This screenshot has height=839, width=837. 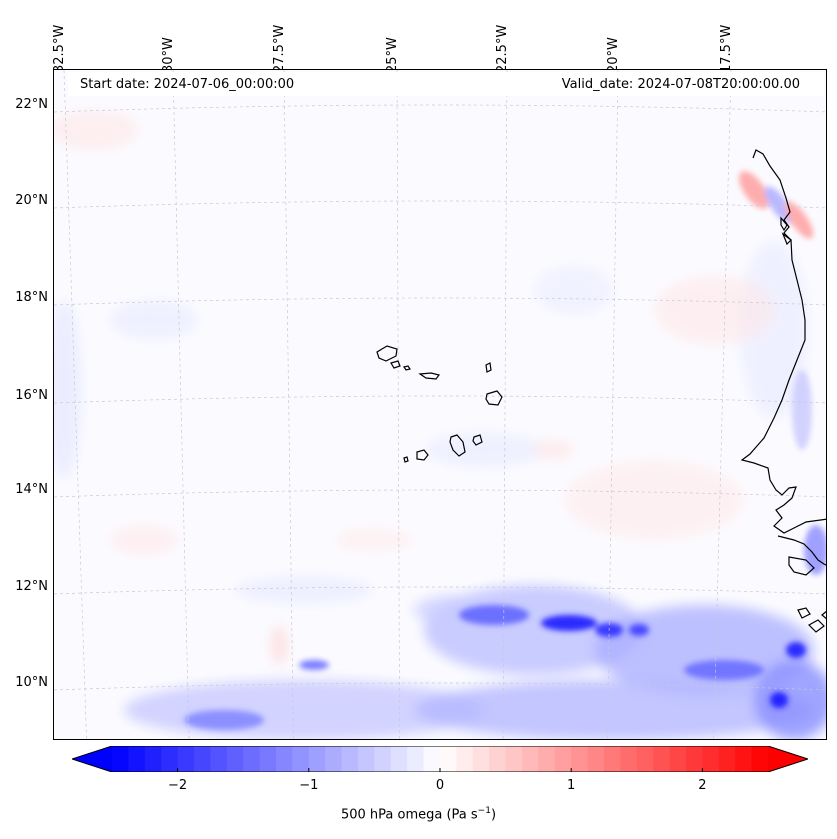 I want to click on longitude-label: 20°W, so click(x=613, y=55).